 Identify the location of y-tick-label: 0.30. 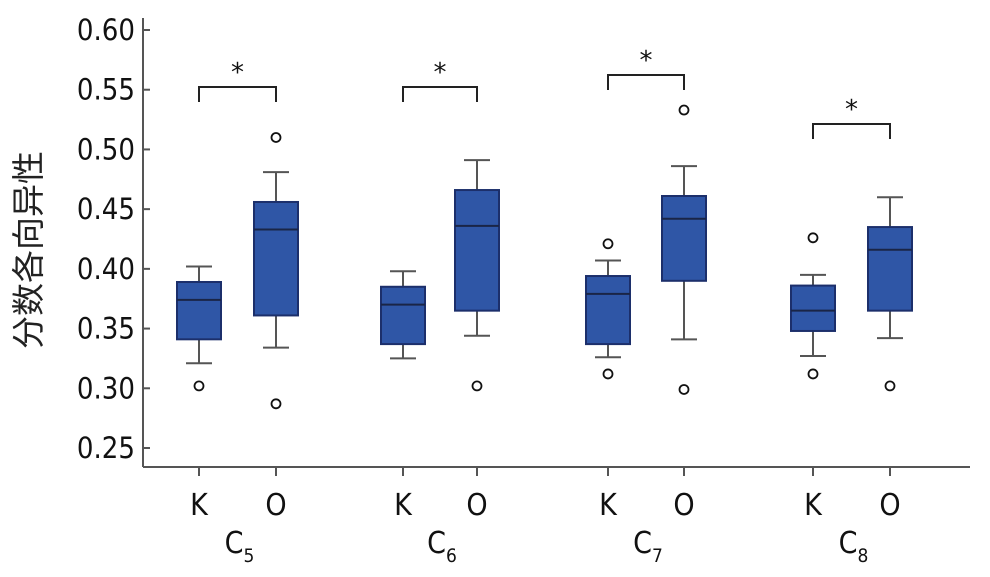
(106, 388).